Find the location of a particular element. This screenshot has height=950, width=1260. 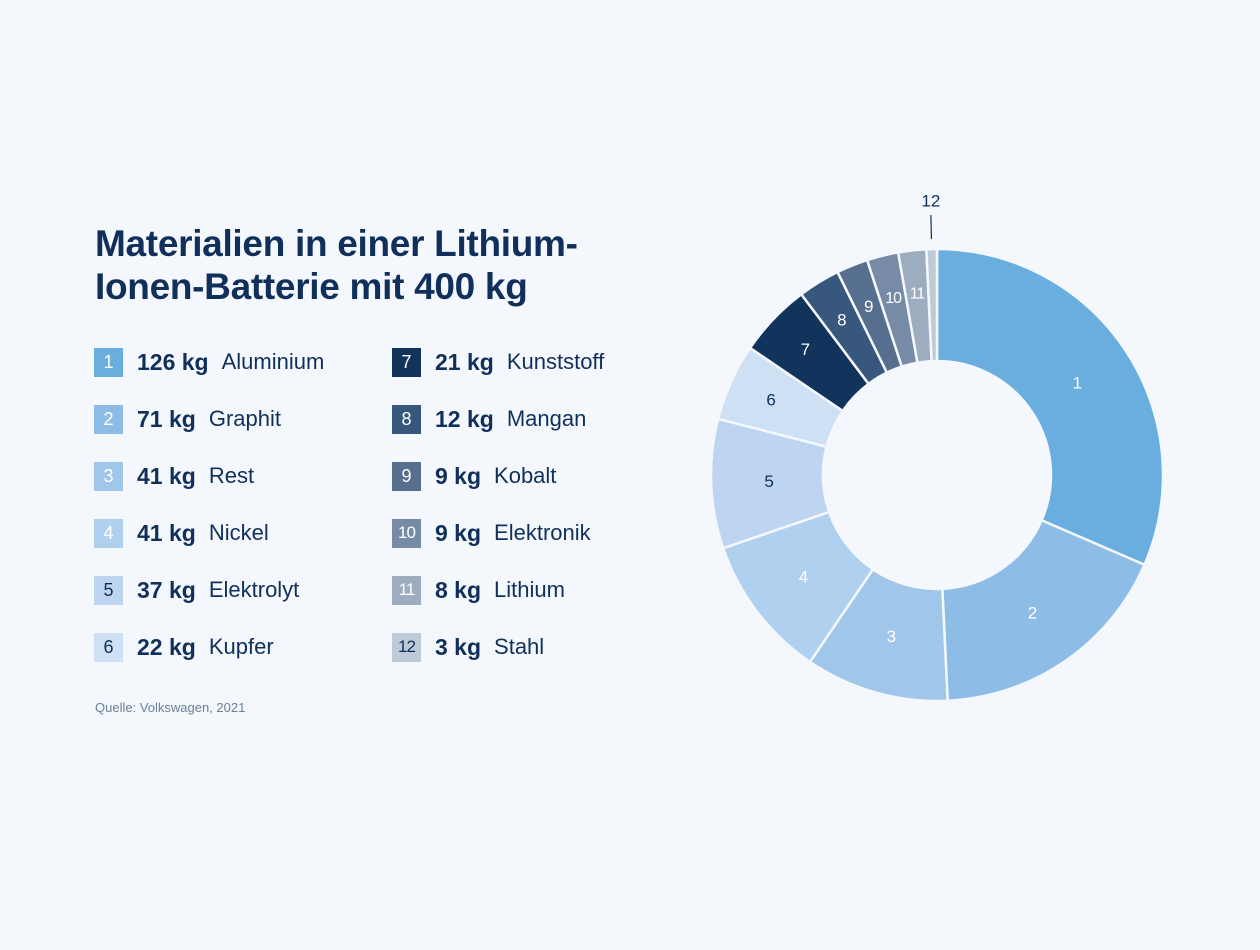

legend-item-11: 11 8 kg Lithium is located at coordinates (498, 590).